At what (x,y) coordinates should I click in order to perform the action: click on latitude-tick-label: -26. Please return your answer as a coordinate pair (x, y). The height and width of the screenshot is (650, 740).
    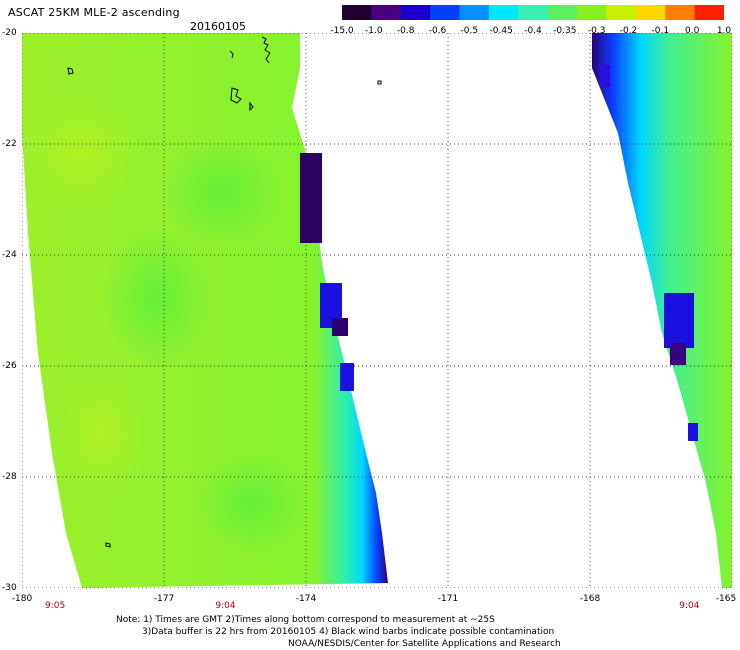
    Looking at the image, I should click on (9, 366).